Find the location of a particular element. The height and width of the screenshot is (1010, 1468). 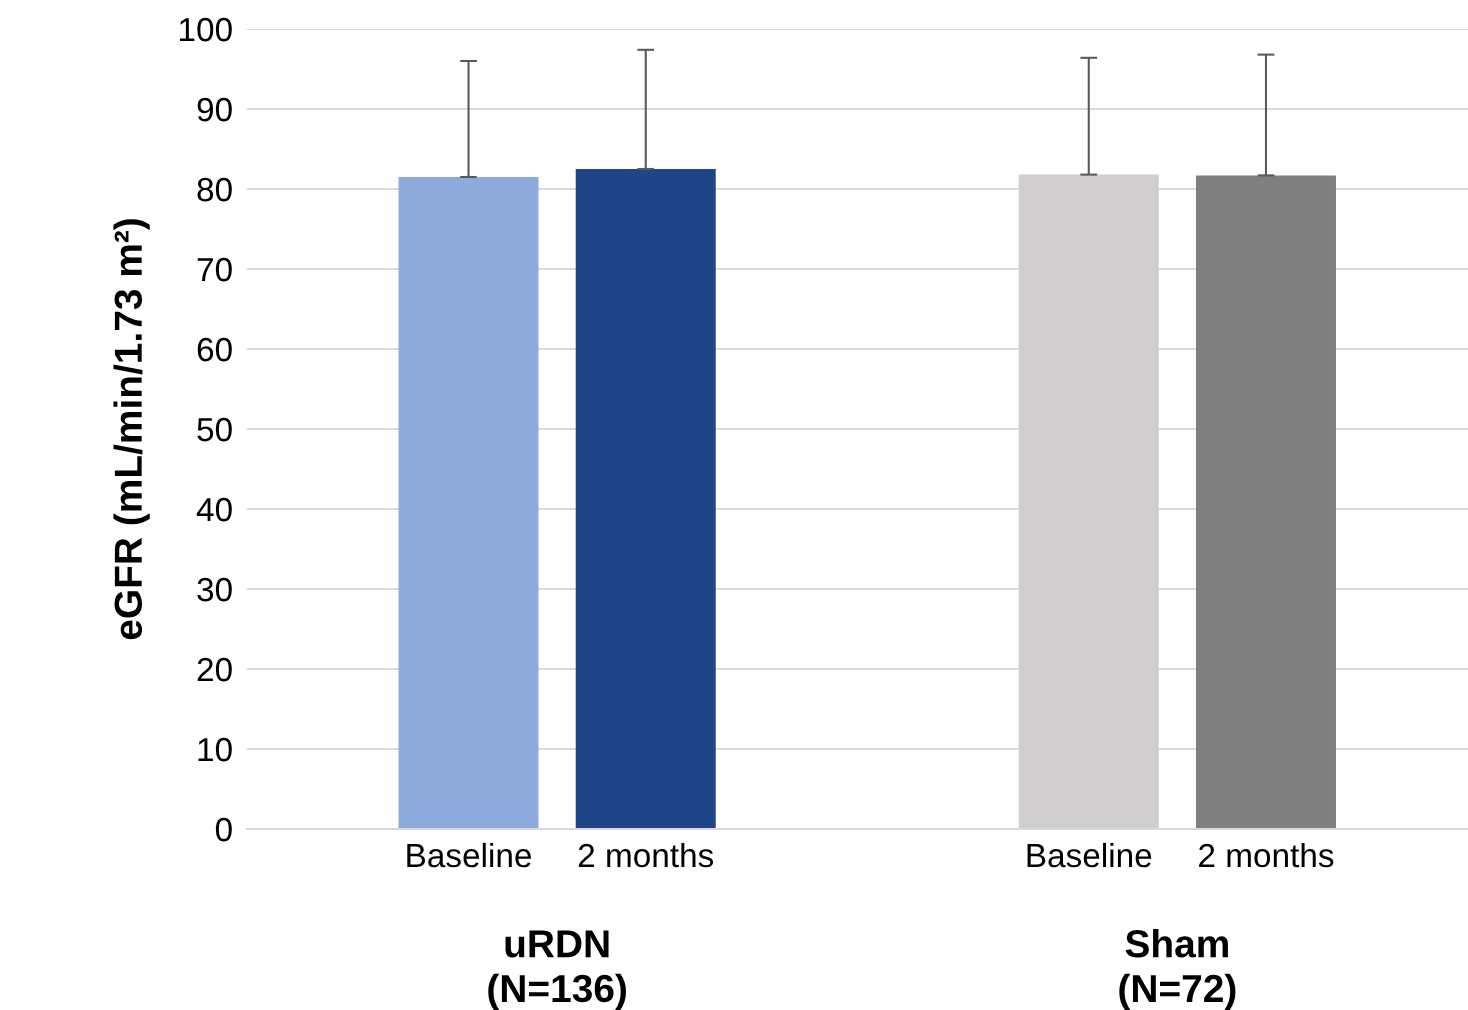

y-axis-title: eGFR (mL/min/1.73 m²) is located at coordinates (131, 429).